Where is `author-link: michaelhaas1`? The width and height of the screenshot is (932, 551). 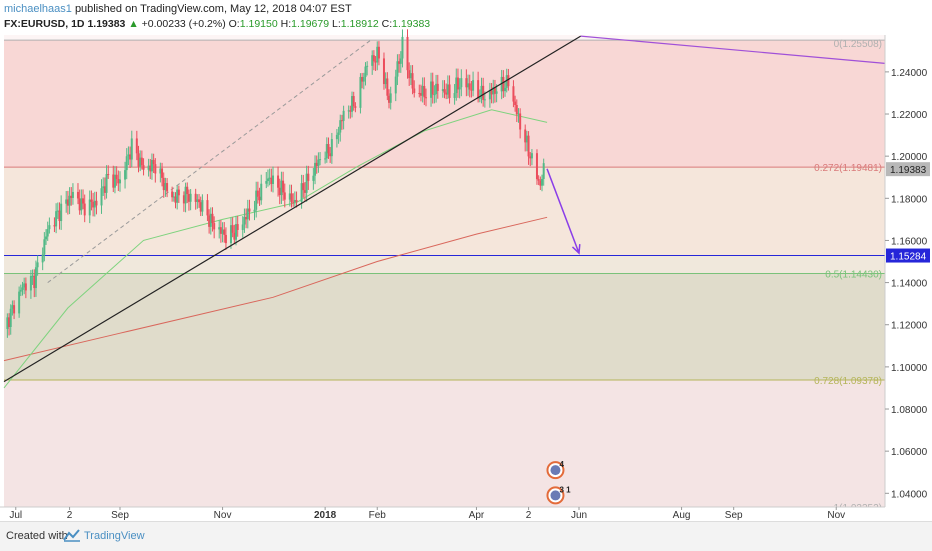 author-link: michaelhaas1 is located at coordinates (38, 9).